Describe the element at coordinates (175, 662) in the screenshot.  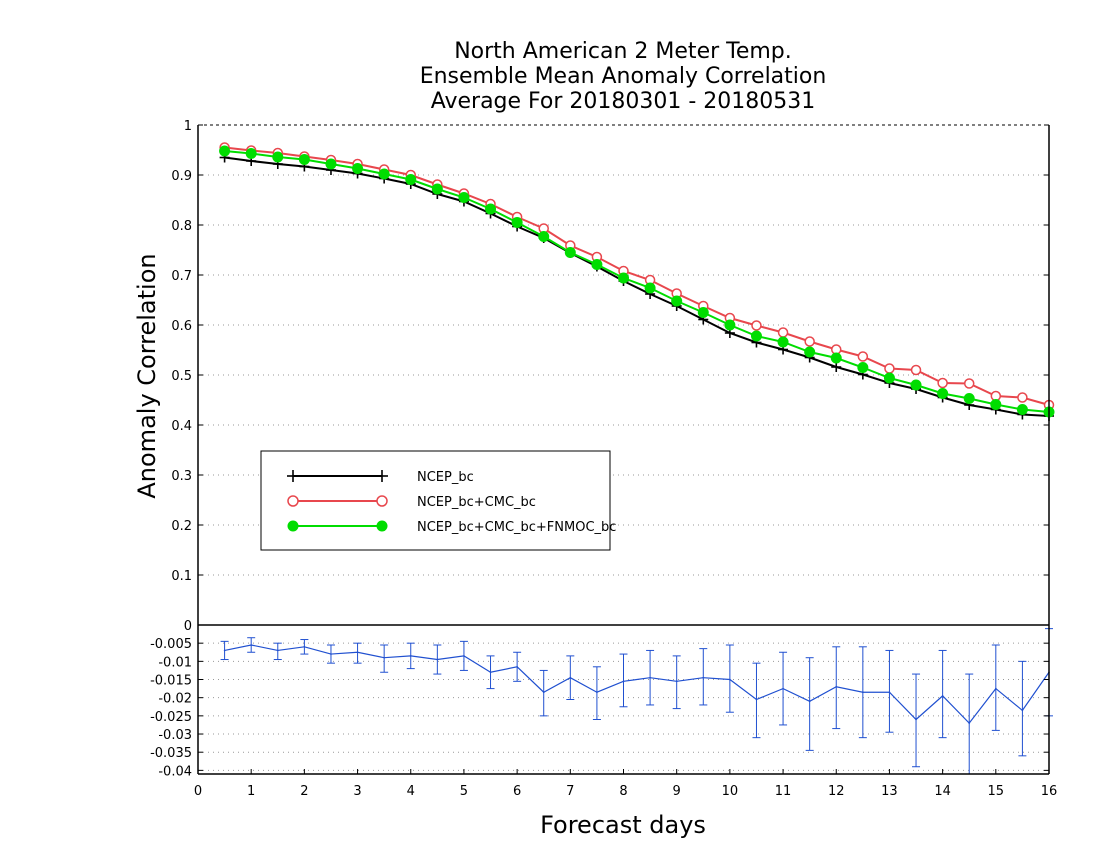
I see `y-tick-label: -0.01` at that location.